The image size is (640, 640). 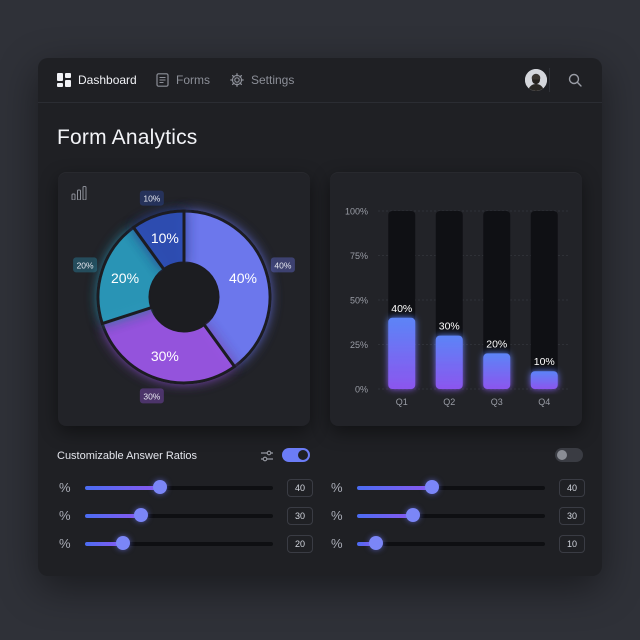 I want to click on slider-value-box: 10, so click(x=572, y=544).